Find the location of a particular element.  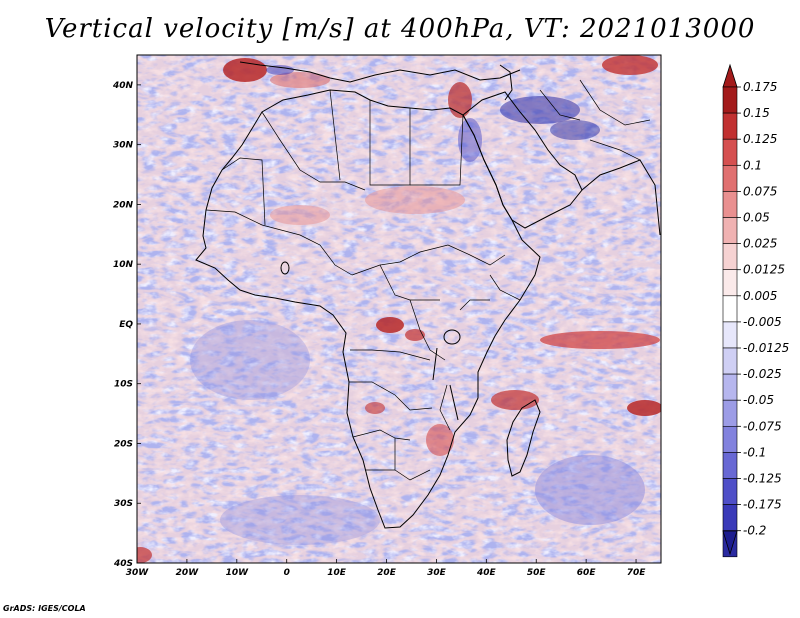

colorbar-label: 0.05 is located at coordinates (756, 218).